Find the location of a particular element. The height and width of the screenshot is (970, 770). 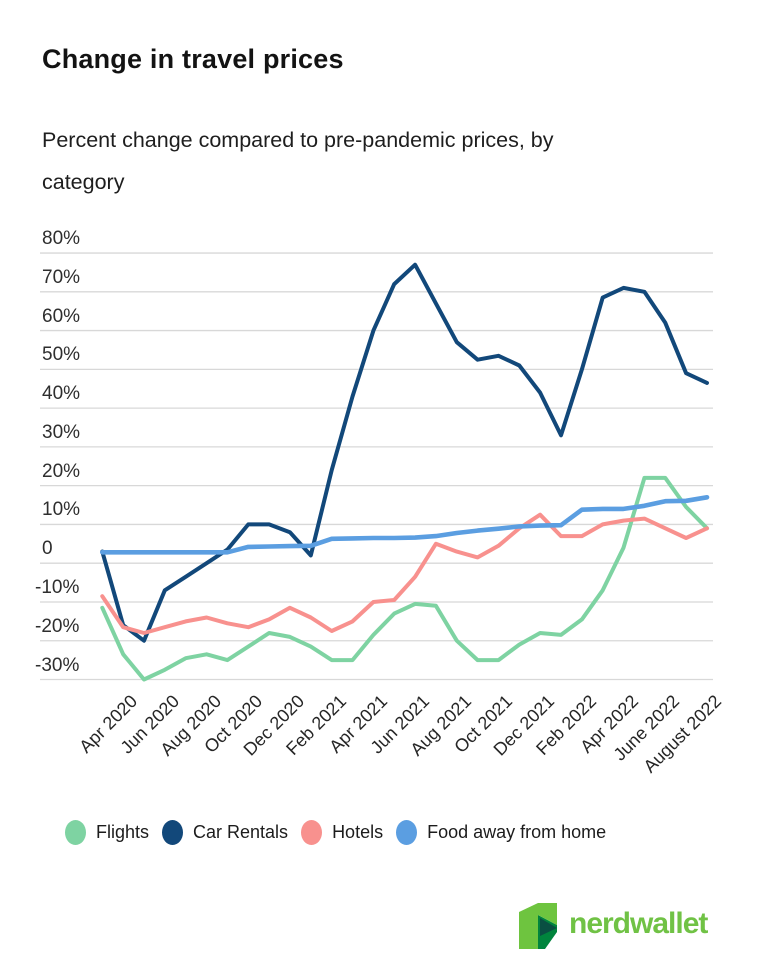

legend-item-food-away-from-home: Food away from home is located at coordinates (501, 832).